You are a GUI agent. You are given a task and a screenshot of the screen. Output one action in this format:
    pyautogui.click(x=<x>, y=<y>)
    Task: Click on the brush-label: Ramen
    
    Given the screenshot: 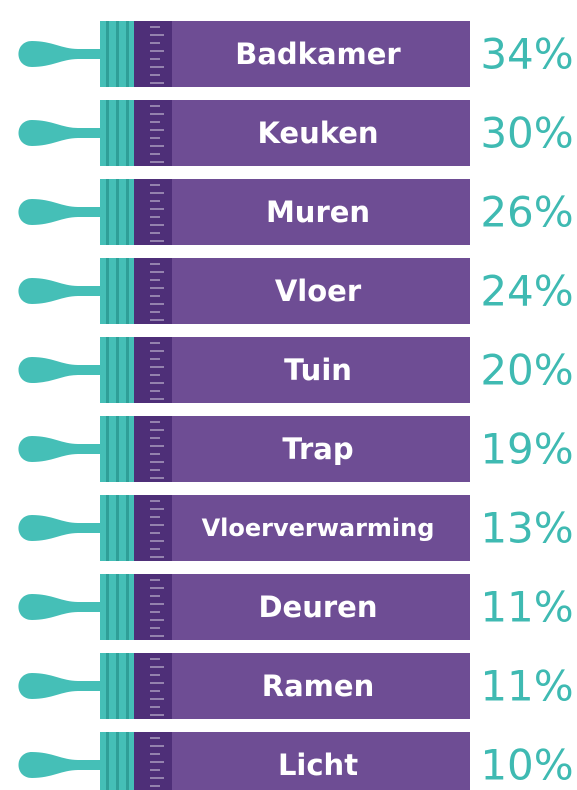 What is the action you would take?
    pyautogui.click(x=318, y=686)
    